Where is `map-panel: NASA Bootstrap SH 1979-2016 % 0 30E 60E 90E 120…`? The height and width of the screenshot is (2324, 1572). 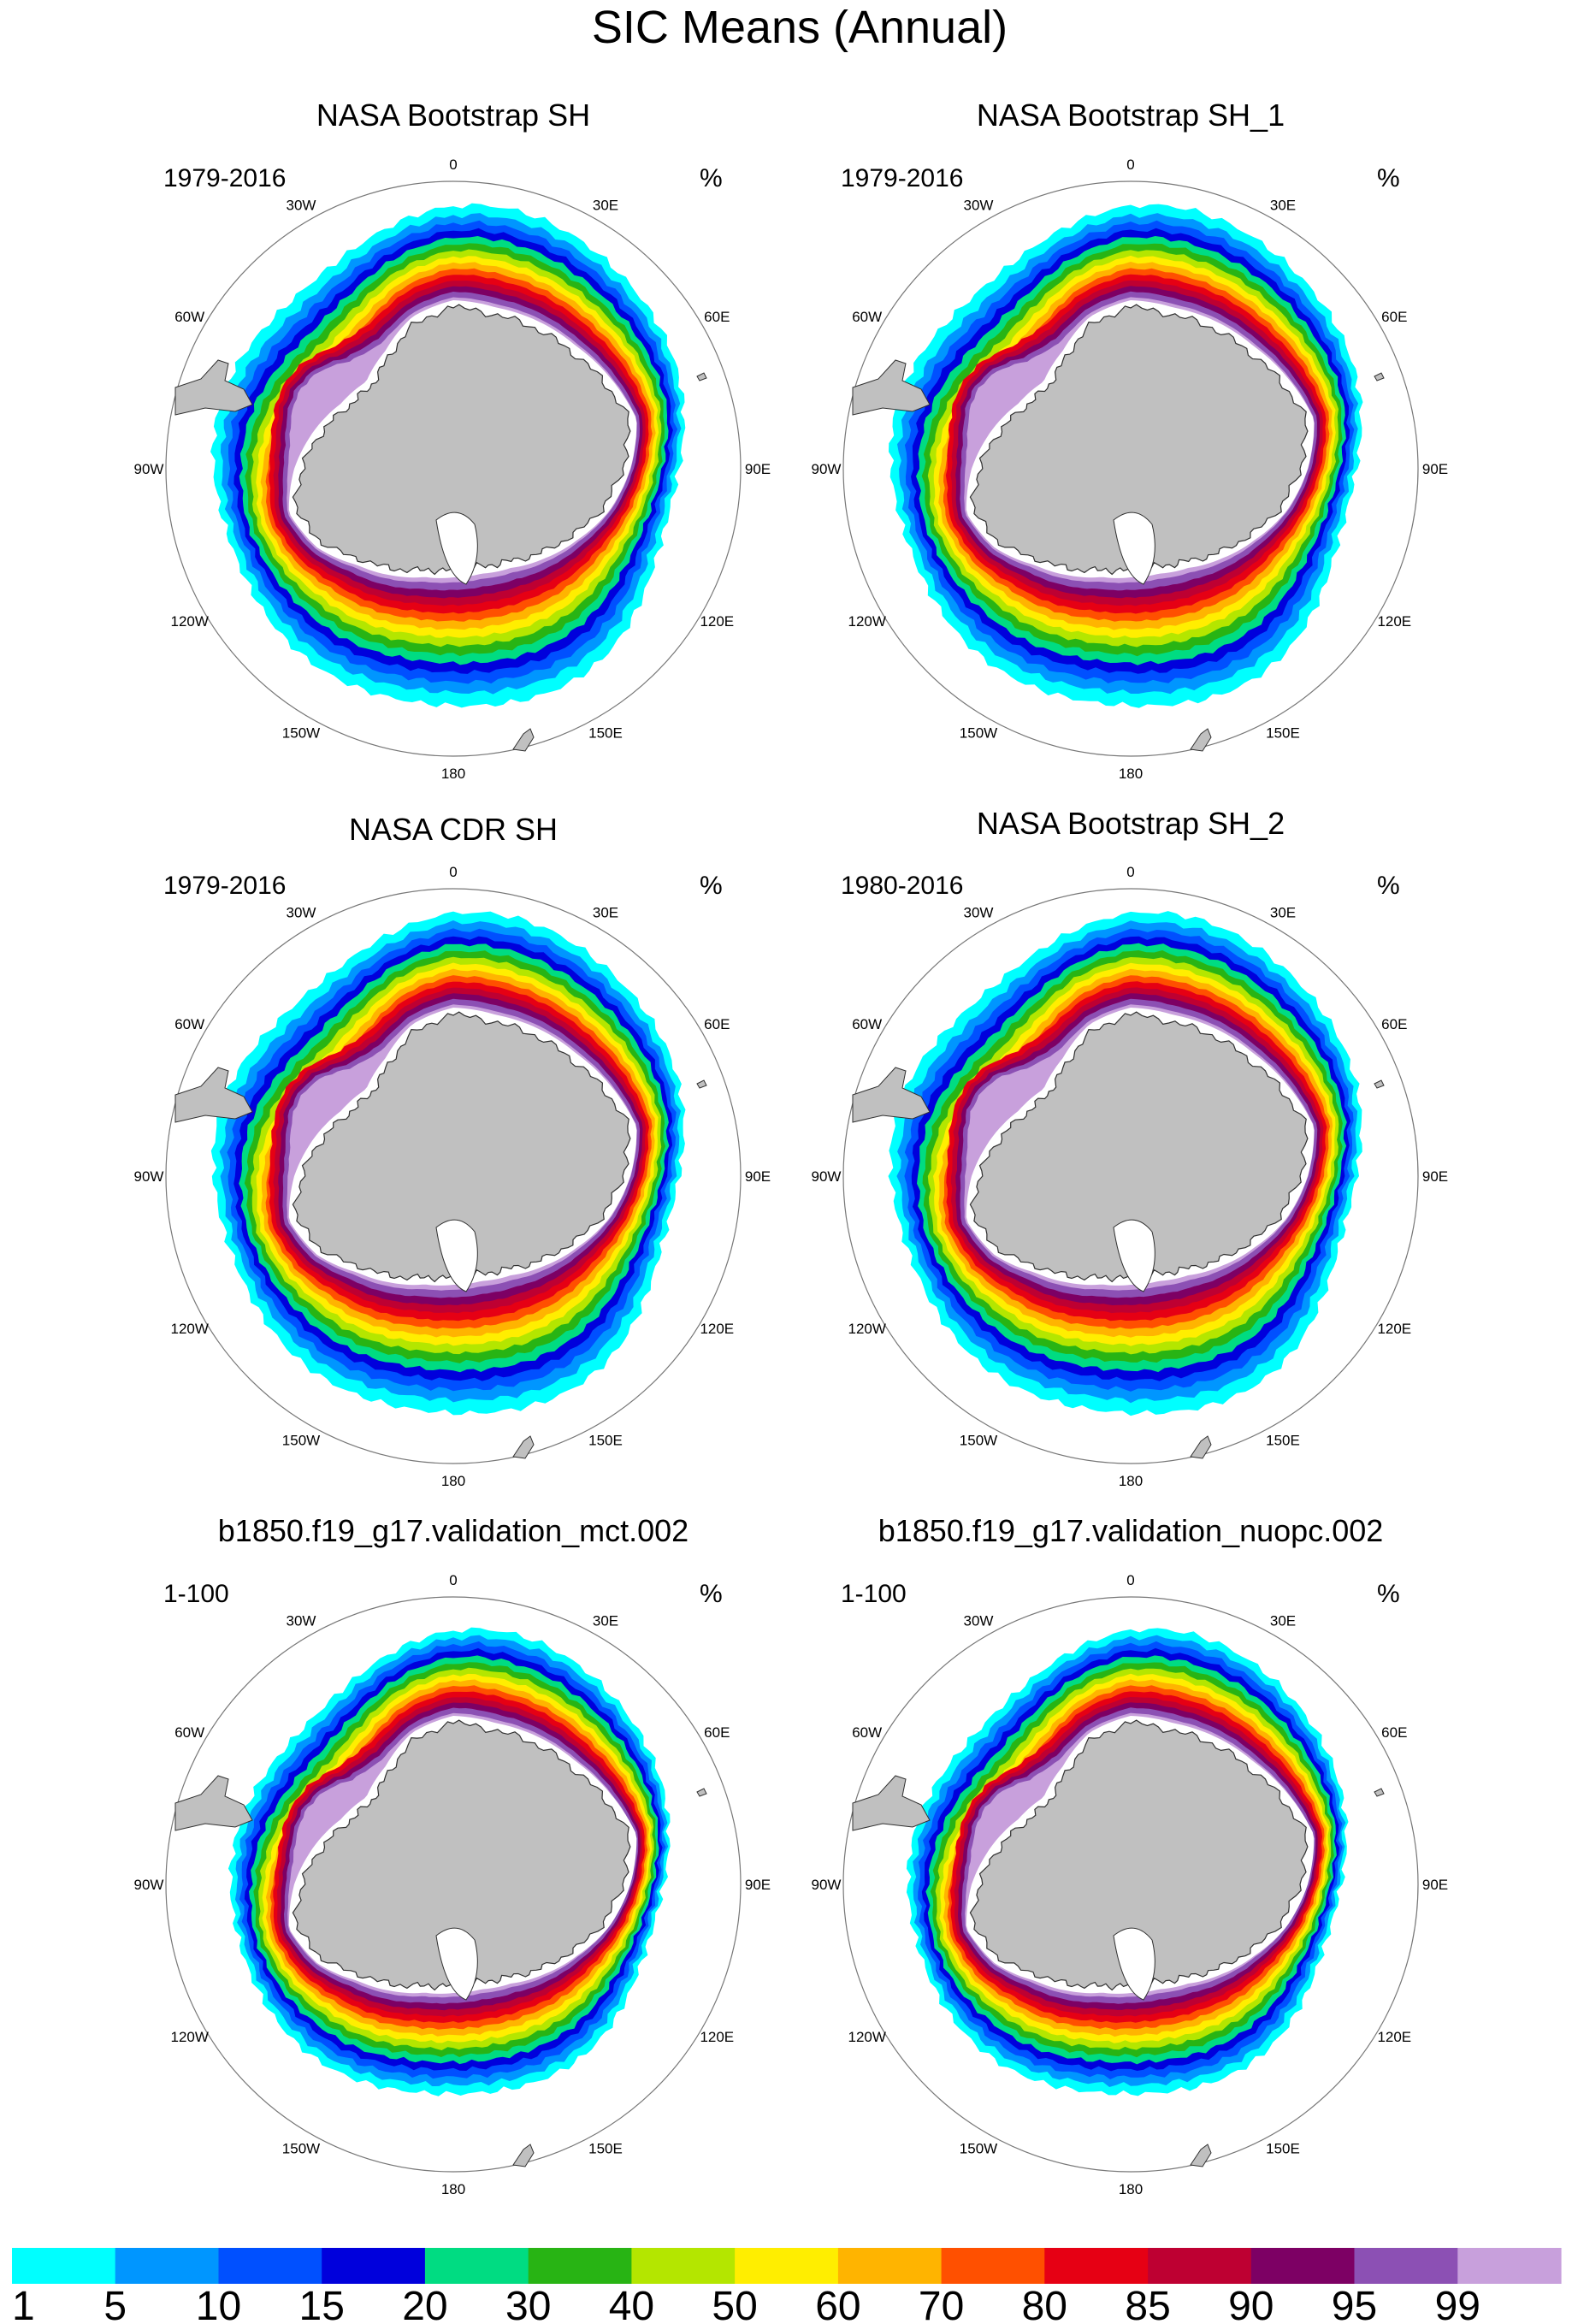
map-panel: NASA Bootstrap SH 1979-2016 % 0 30E 60E 90E 120… is located at coordinates (453, 440).